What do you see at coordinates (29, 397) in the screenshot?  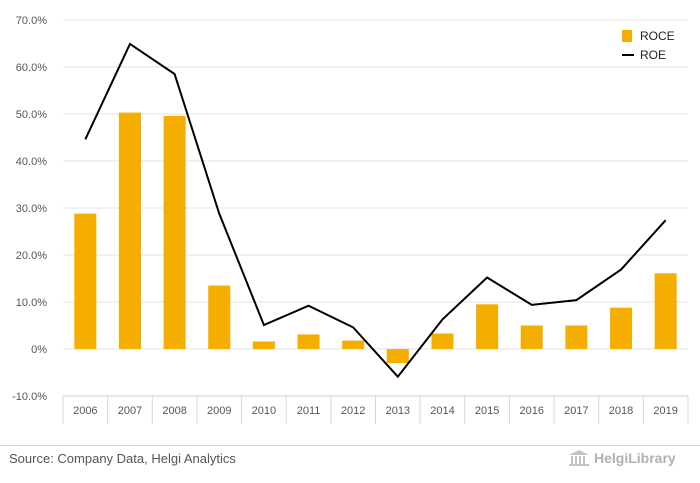 I see `y-tick-label: -10.0%` at bounding box center [29, 397].